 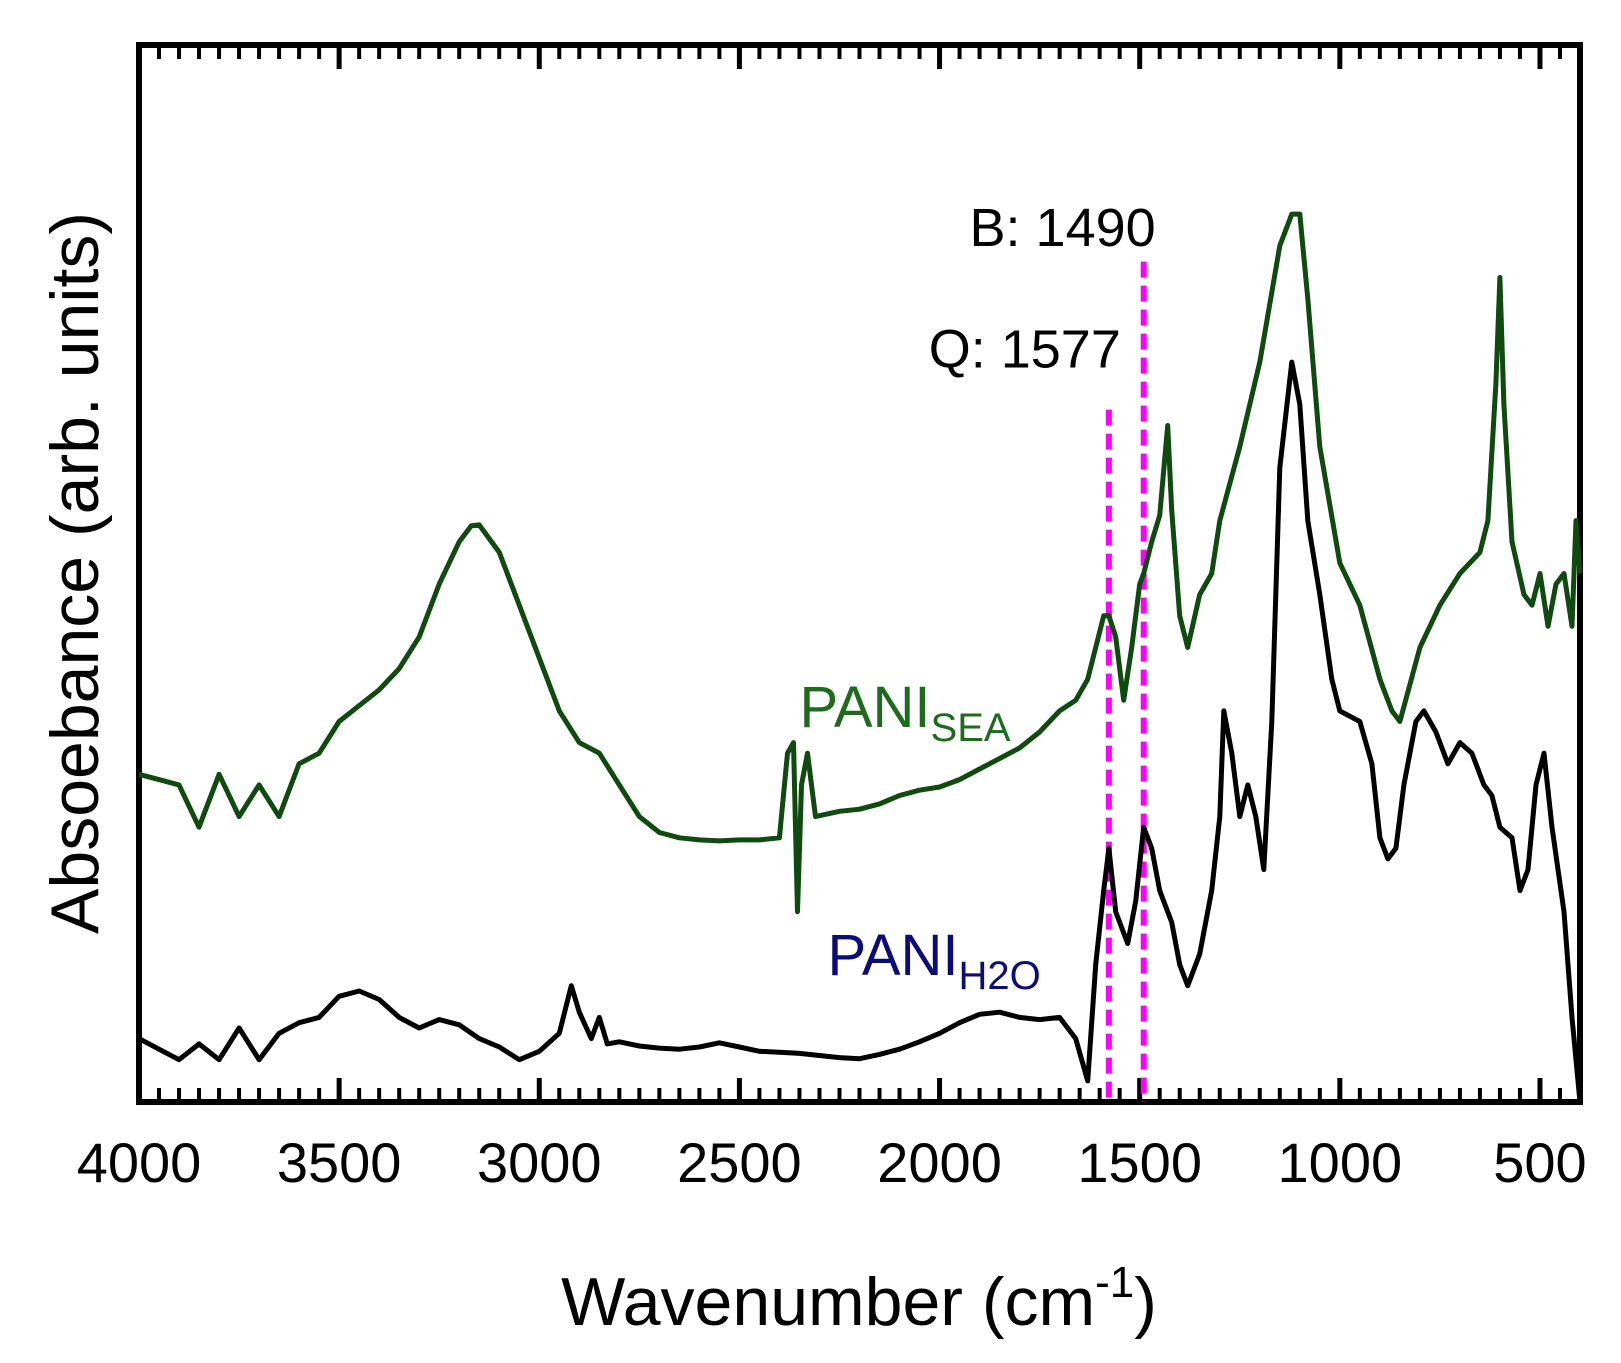 What do you see at coordinates (1539, 1162) in the screenshot?
I see `x-tick-label: 500` at bounding box center [1539, 1162].